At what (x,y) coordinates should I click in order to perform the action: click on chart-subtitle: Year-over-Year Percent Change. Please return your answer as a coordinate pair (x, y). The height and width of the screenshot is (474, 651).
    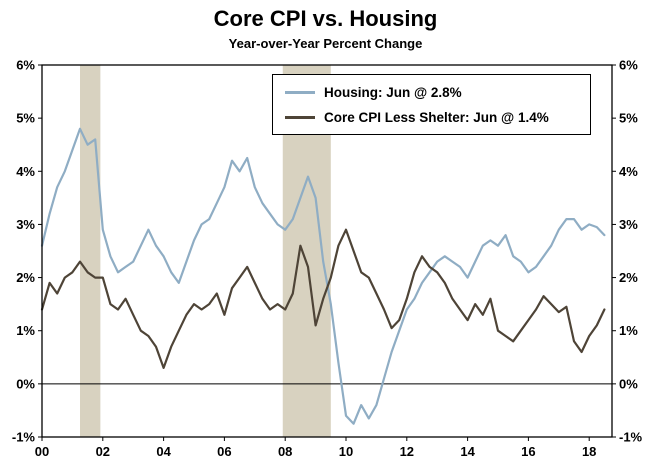
    Looking at the image, I should click on (325, 43).